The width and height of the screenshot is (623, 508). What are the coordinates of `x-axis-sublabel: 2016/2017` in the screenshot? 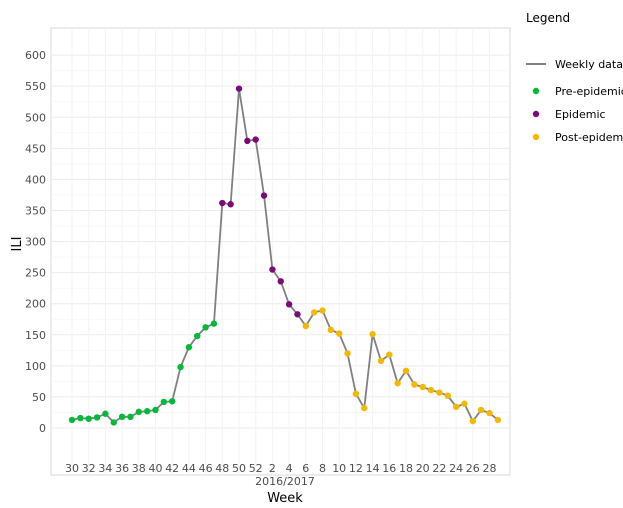 It's located at (285, 481).